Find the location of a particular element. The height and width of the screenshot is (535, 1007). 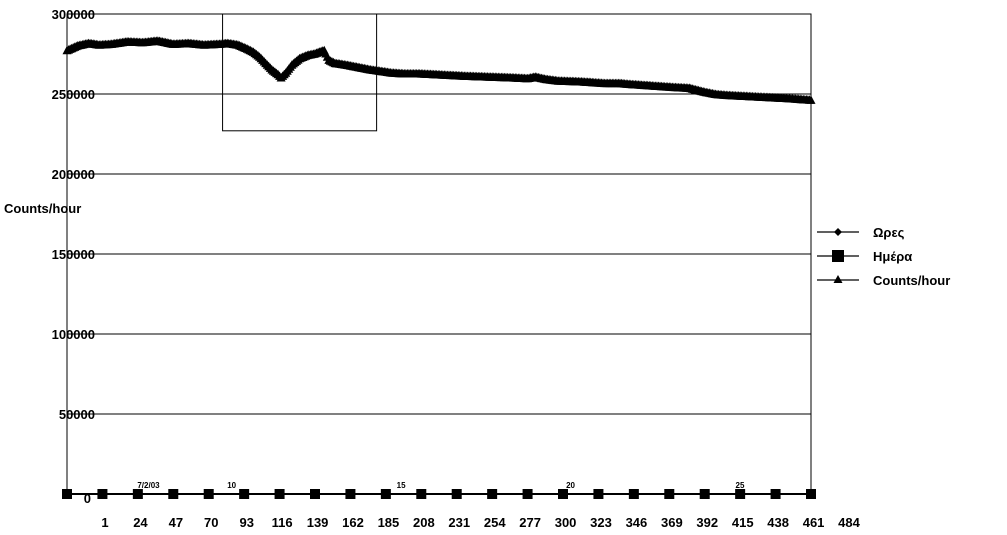

highlight-box is located at coordinates (300, 72).